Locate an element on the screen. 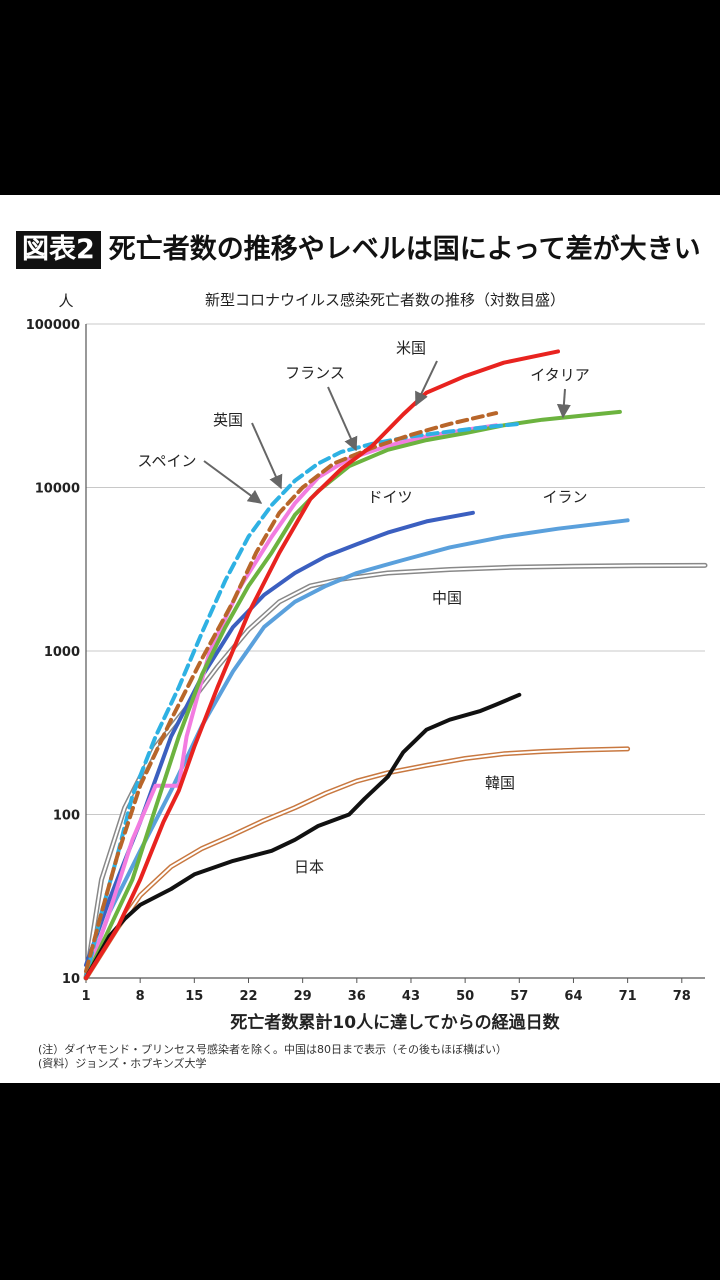  x-tick-label: 50 is located at coordinates (465, 996).